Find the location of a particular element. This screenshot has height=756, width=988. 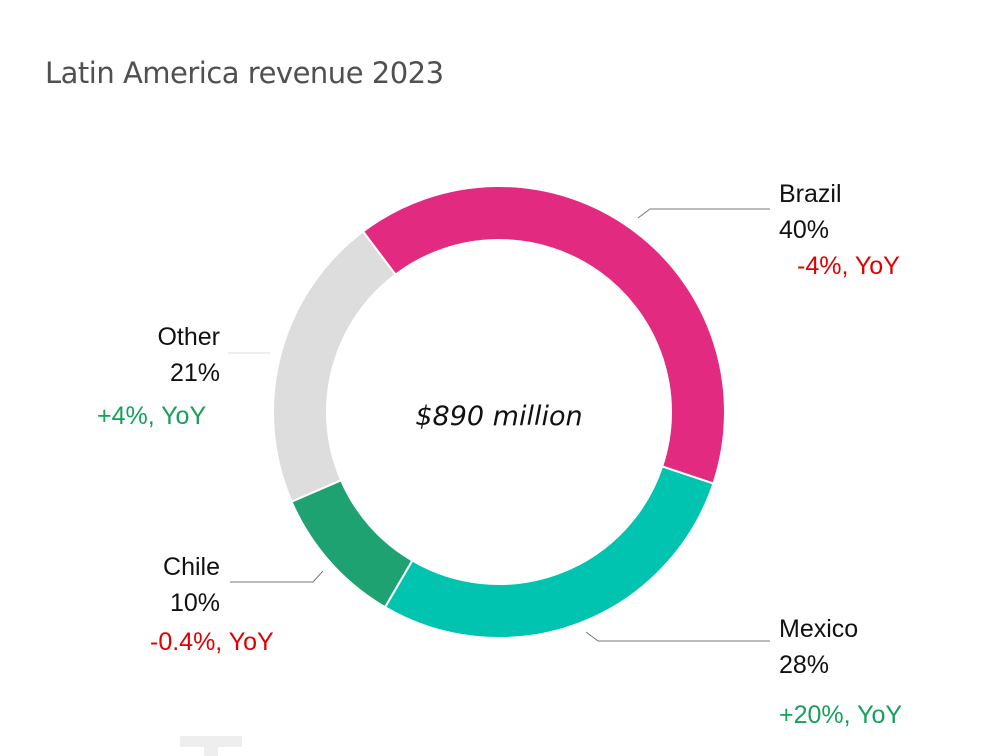

watermark-logo is located at coordinates (211, 746).